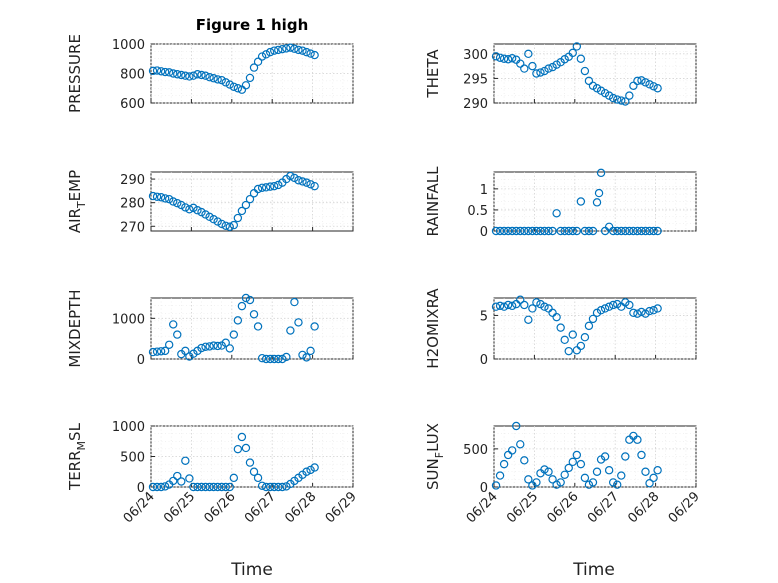  I want to click on y-tick-label: 1, so click(484, 190).